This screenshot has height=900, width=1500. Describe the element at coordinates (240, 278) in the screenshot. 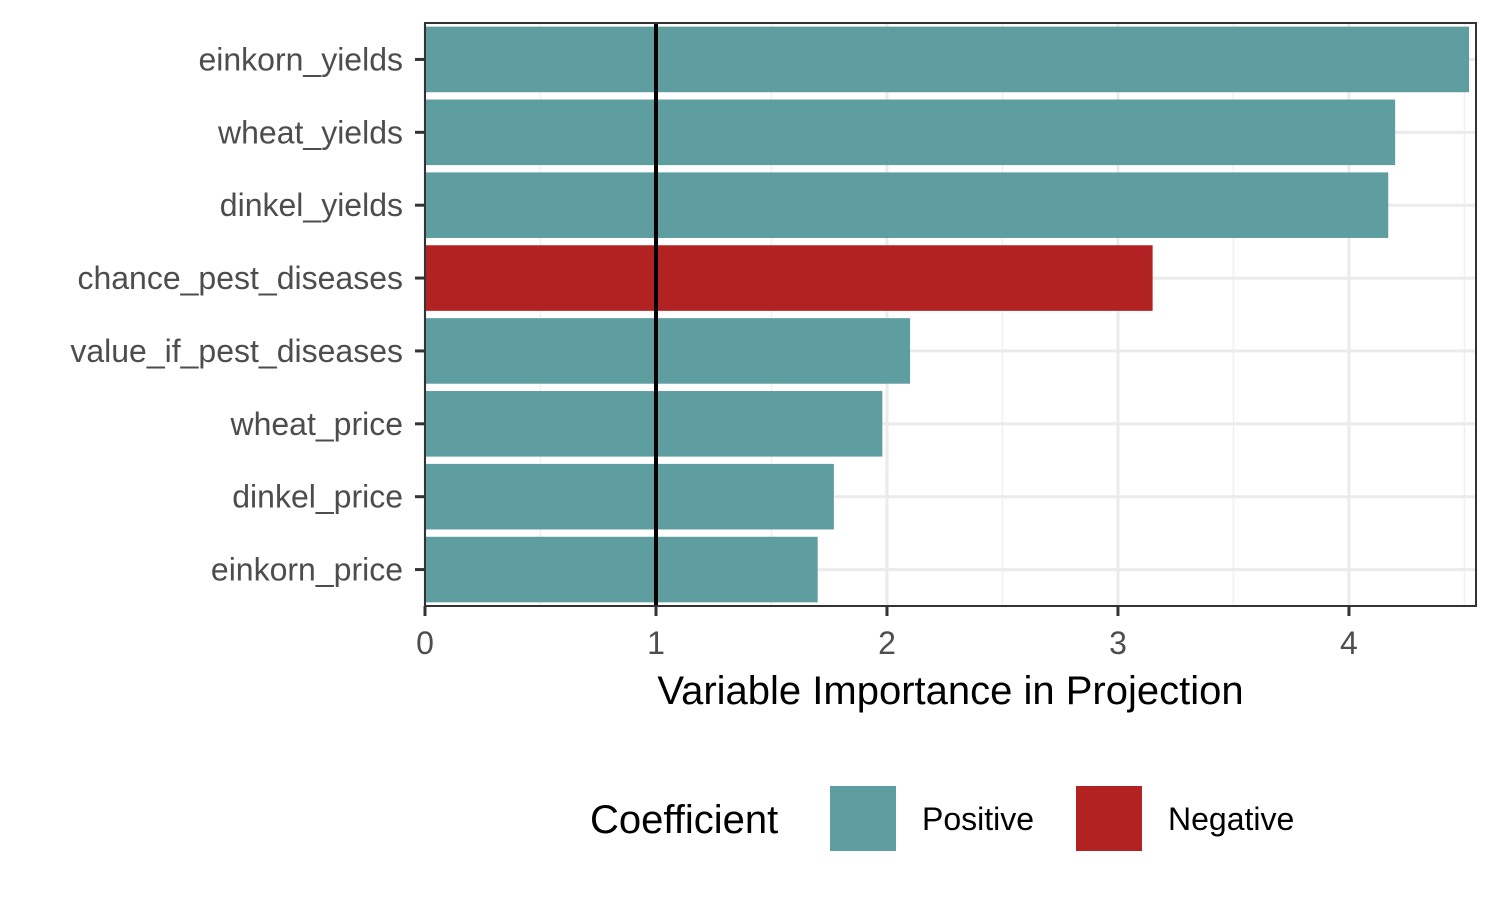

I see `y-tick-label: chance_pest_diseases` at that location.